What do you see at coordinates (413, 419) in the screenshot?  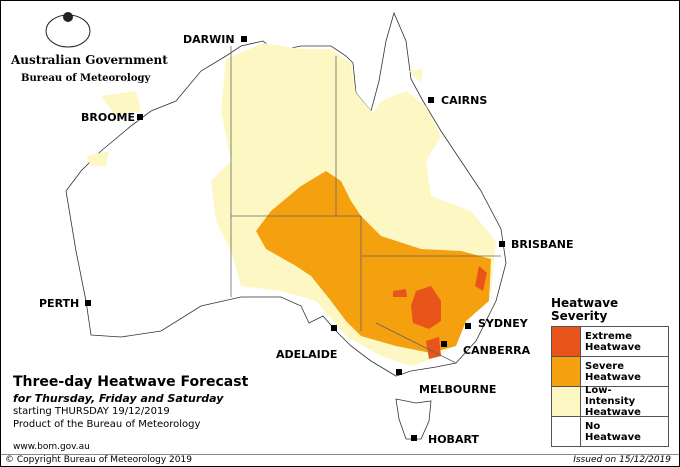 I see `tasmania` at bounding box center [413, 419].